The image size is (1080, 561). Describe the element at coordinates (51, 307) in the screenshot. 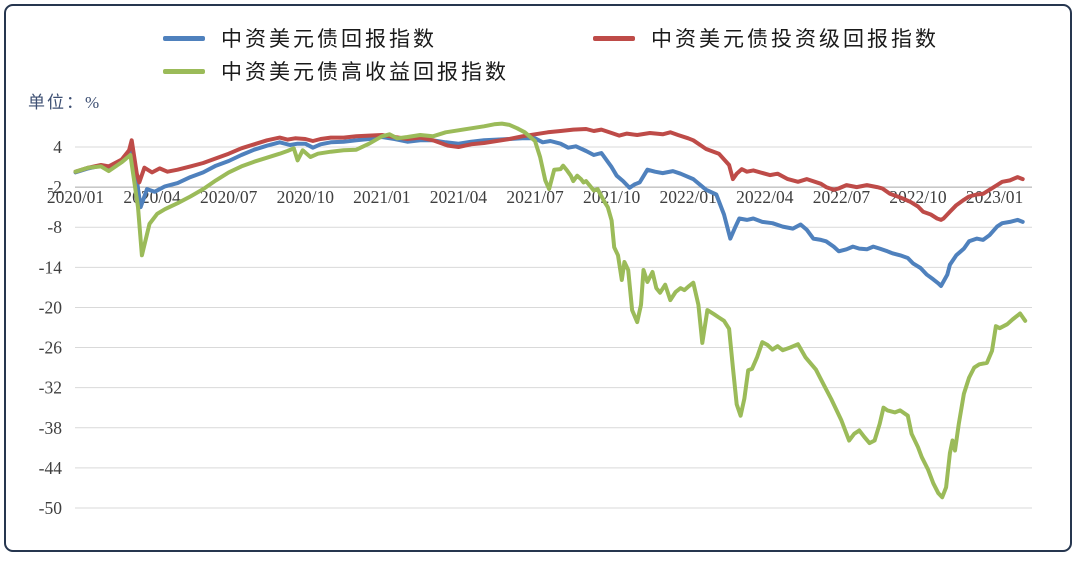

I see `y-tick--20: -20` at that location.